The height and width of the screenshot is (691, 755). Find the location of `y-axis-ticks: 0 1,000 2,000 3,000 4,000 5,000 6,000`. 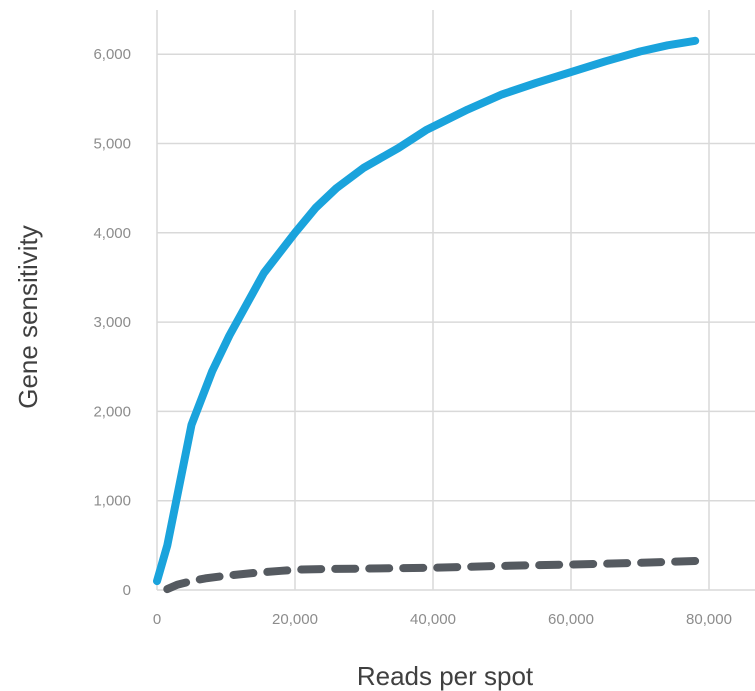

y-axis-ticks: 0 1,000 2,000 3,000 4,000 5,000 6,000 is located at coordinates (112, 322).